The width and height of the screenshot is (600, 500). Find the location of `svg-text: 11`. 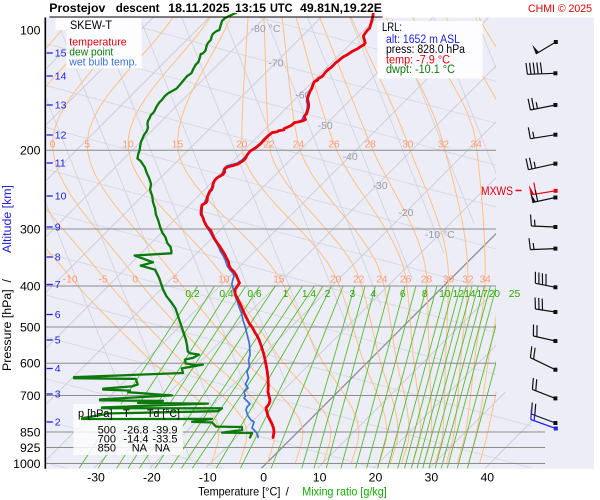

svg-text: 11 is located at coordinates (60, 164).